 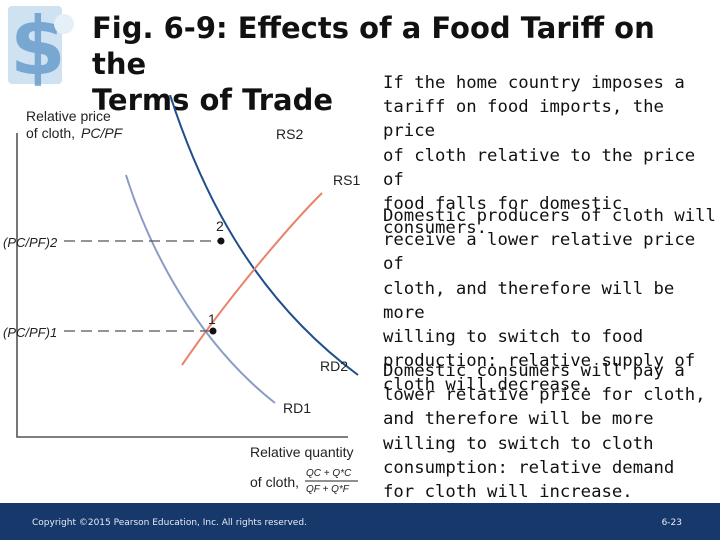 What do you see at coordinates (328, 489) in the screenshot?
I see `x-axis-fraction-bottom: QF + Q*F` at bounding box center [328, 489].